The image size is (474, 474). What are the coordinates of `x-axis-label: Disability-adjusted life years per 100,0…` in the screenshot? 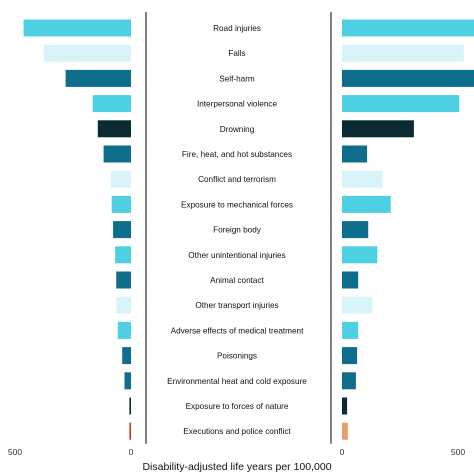 It's located at (236, 467).